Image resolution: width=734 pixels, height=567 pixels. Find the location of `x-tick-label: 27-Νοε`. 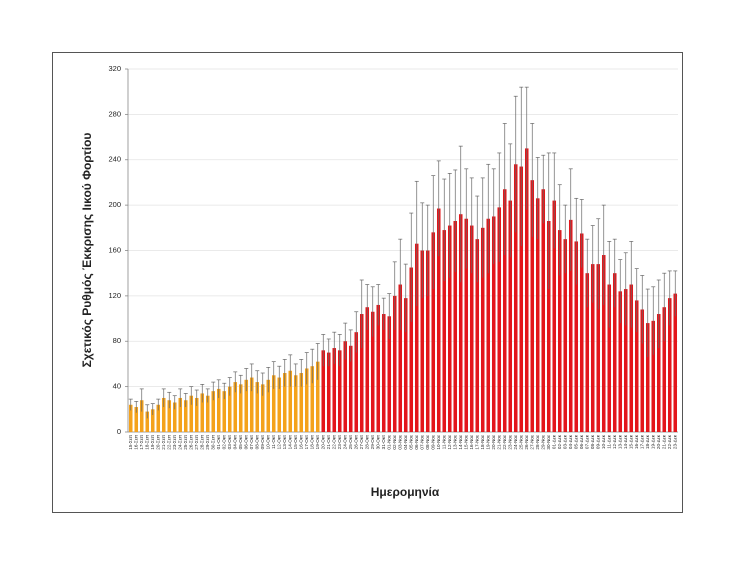

x-tick-label: 27-Νοε is located at coordinates (531, 442).